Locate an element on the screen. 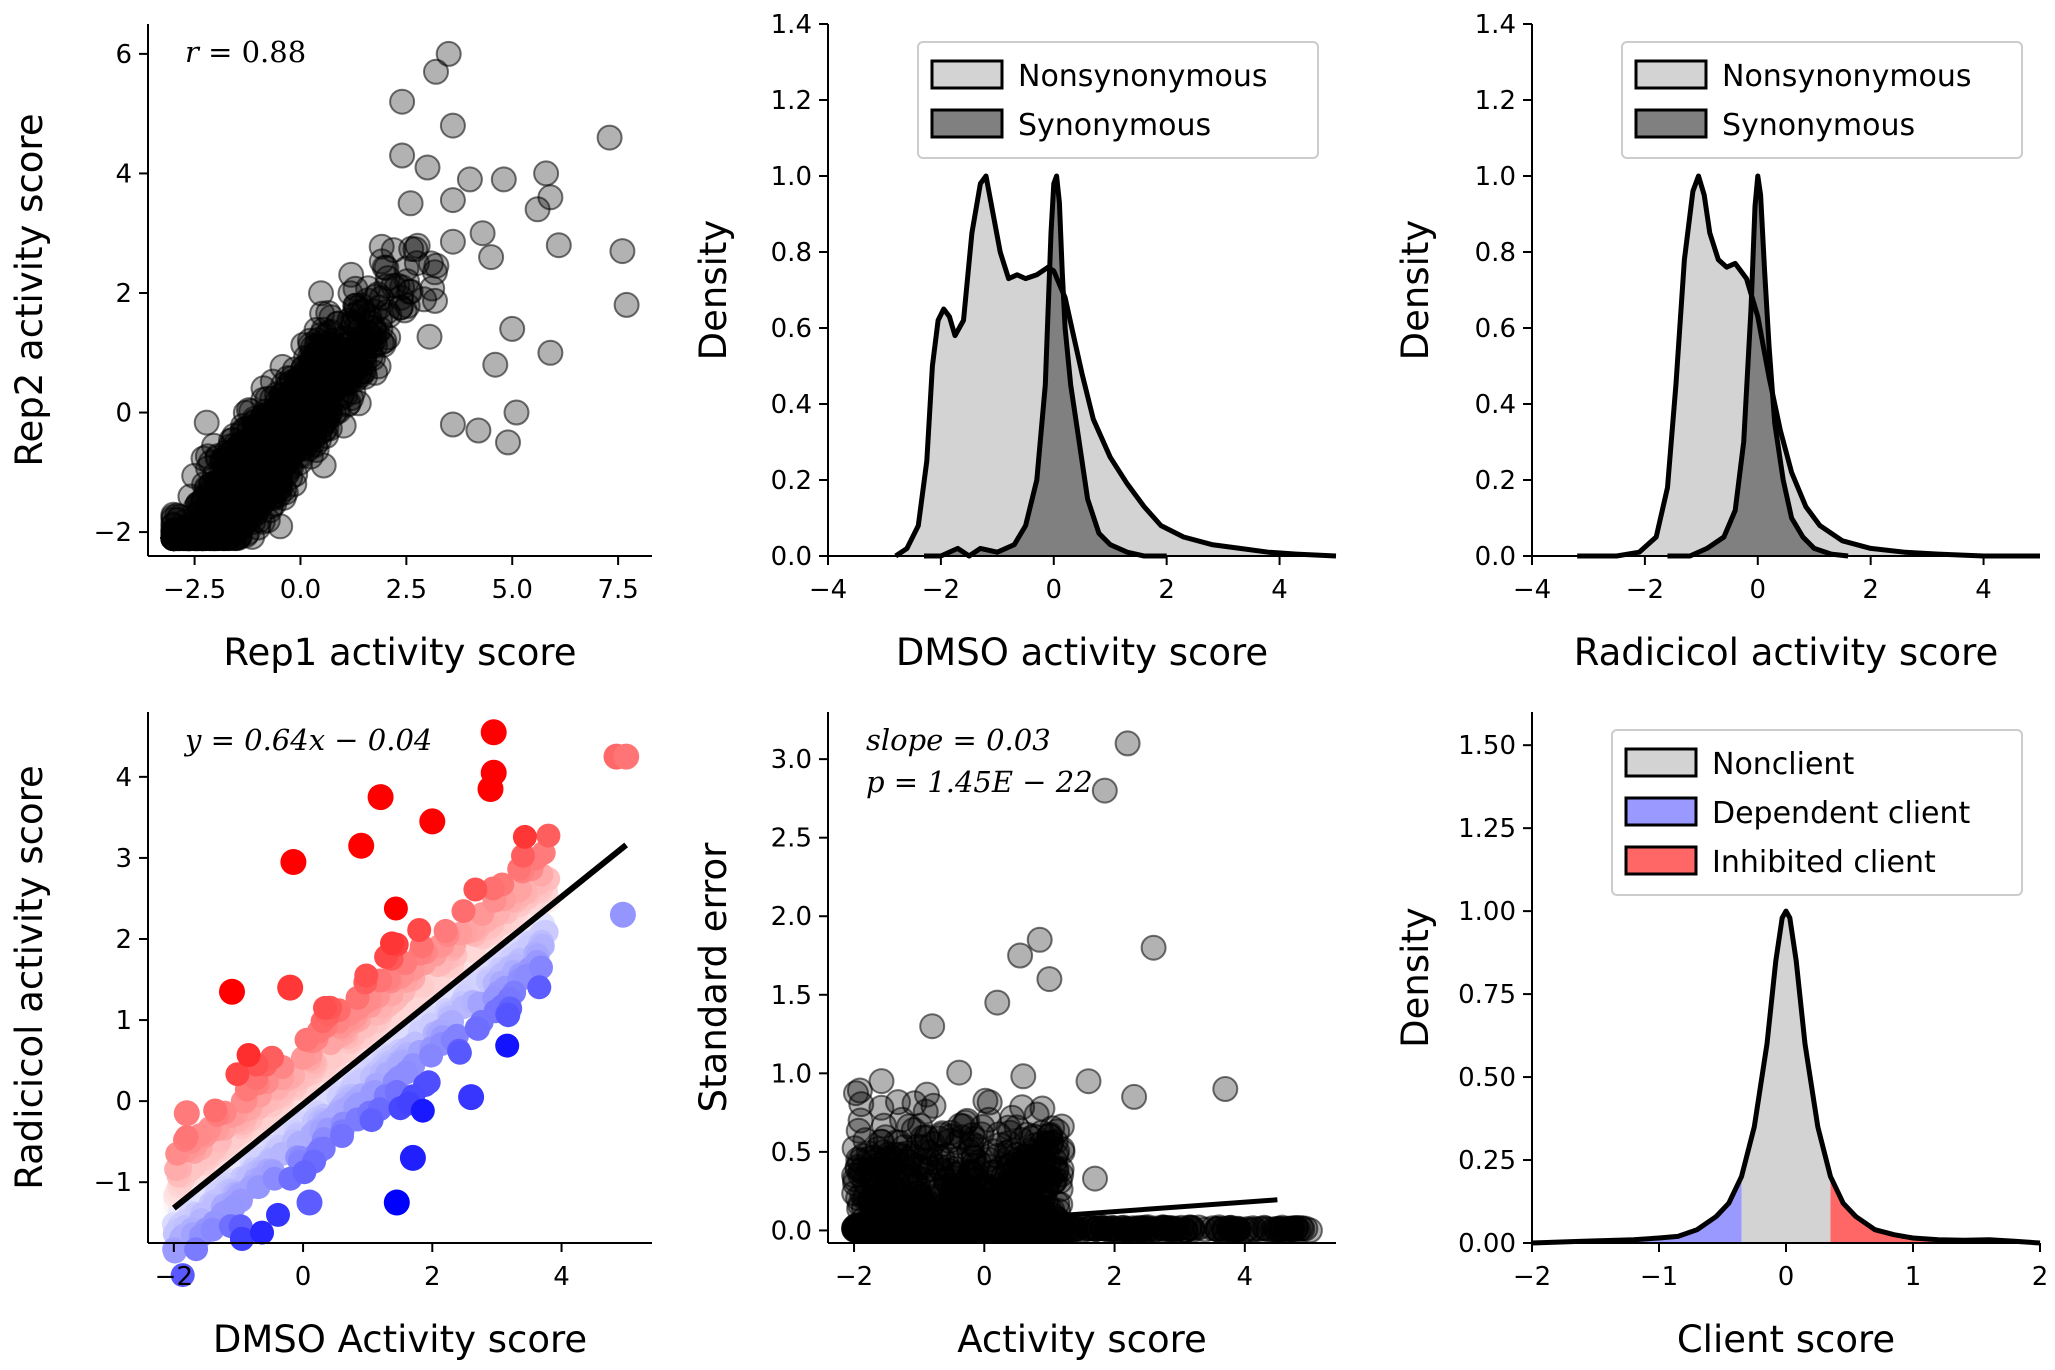 The height and width of the screenshot is (1370, 2055). x-axis-label: Client score is located at coordinates (1786, 1339).